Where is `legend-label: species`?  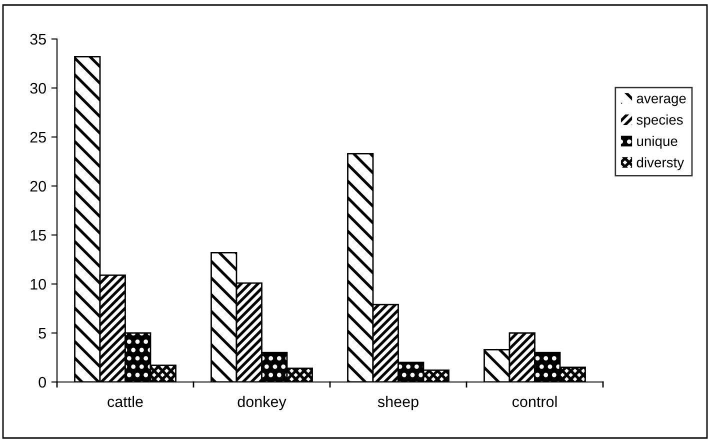 legend-label: species is located at coordinates (659, 121).